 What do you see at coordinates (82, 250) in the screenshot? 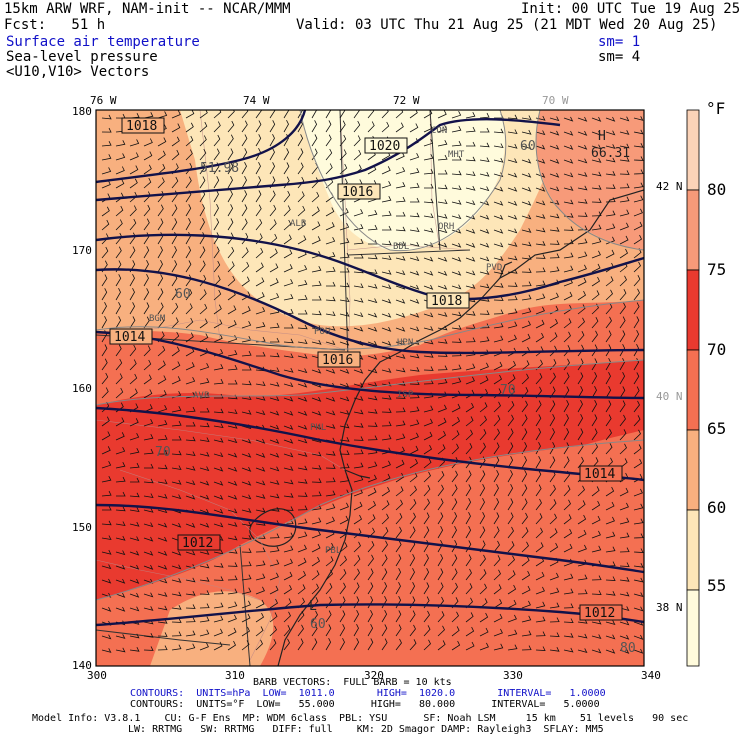
I see `y-tick-label: 170` at bounding box center [82, 250].